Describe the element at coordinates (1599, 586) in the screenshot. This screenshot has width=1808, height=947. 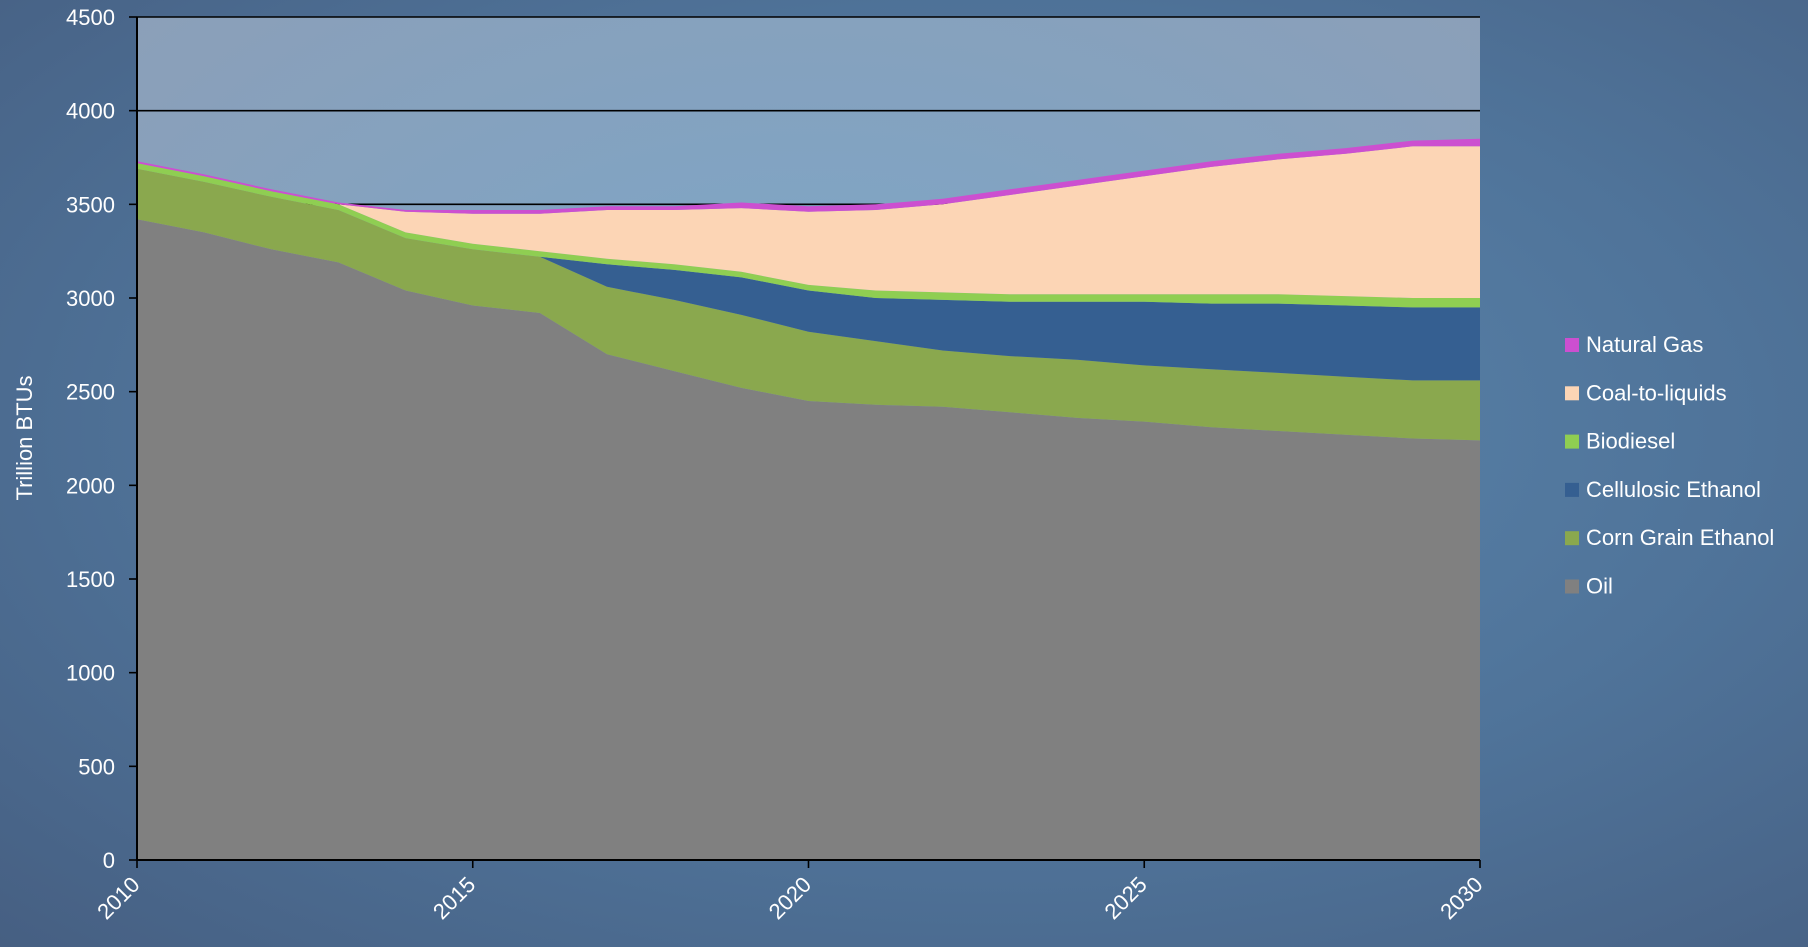
I see `legend-label-oil: Oil` at that location.